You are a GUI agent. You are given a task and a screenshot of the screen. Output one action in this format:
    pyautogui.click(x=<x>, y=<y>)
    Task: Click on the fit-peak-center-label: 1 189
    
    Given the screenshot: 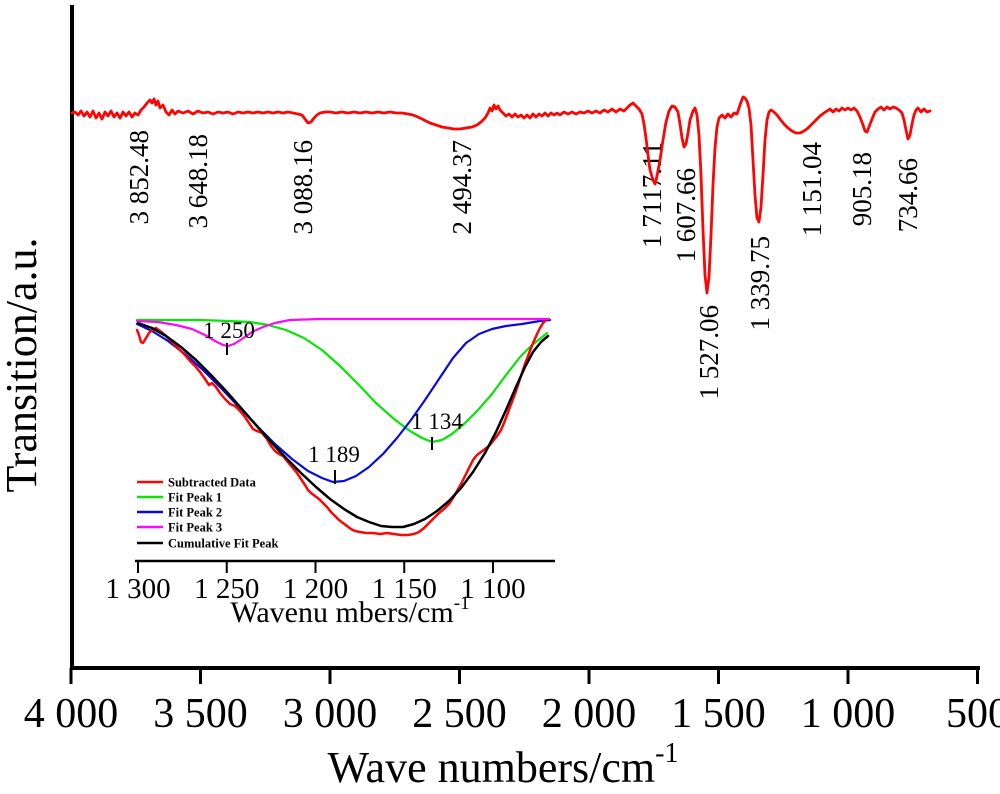 What is the action you would take?
    pyautogui.click(x=334, y=454)
    